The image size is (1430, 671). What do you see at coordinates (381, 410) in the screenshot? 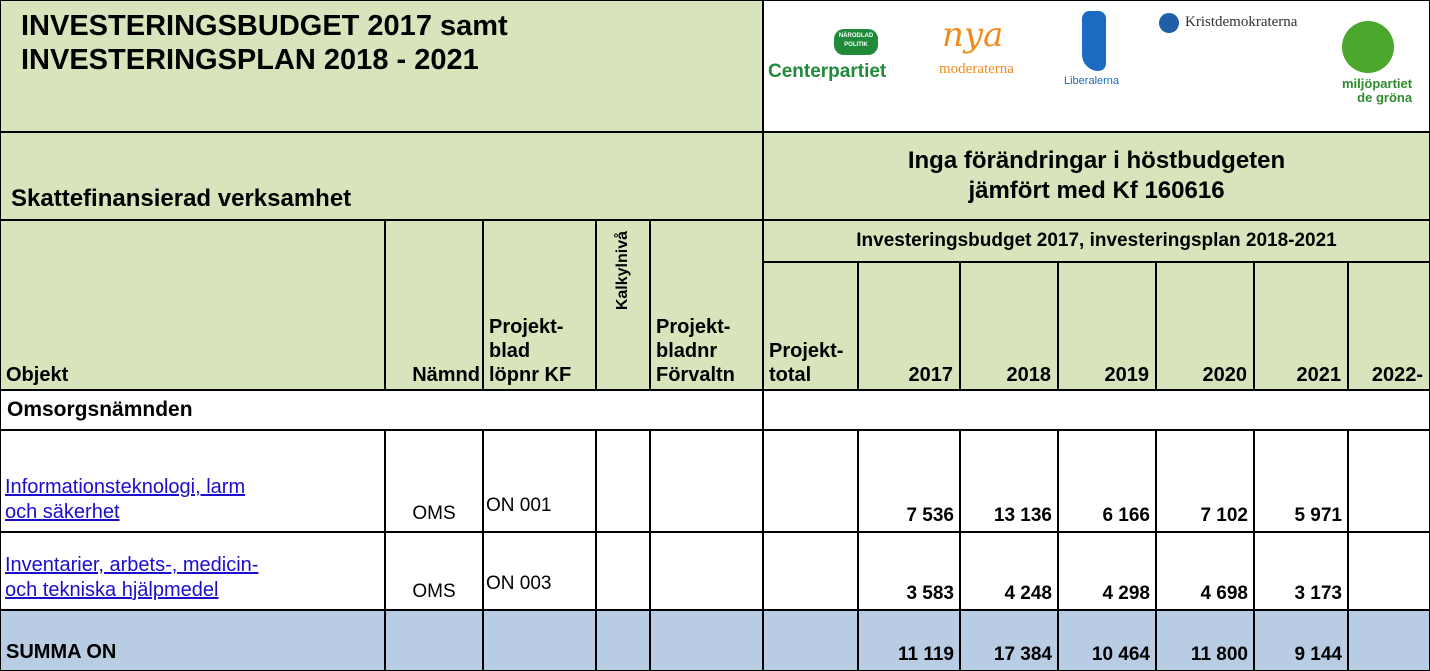
I see `group-cell: Omsorgsnämnden` at bounding box center [381, 410].